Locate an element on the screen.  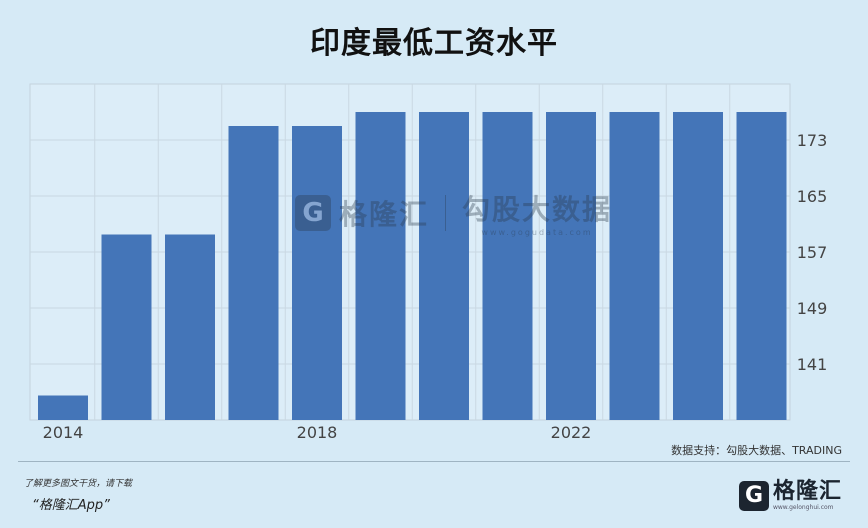
footer-divider is located at coordinates (434, 461).